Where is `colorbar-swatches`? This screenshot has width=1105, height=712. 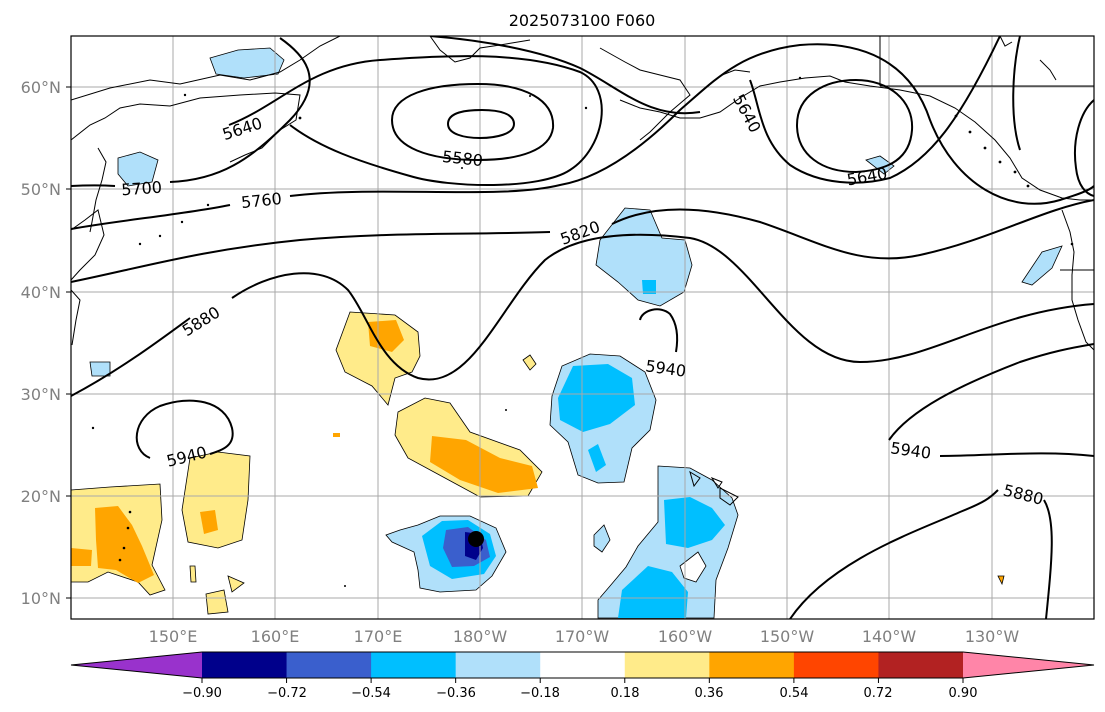
colorbar-swatches is located at coordinates (582, 665).